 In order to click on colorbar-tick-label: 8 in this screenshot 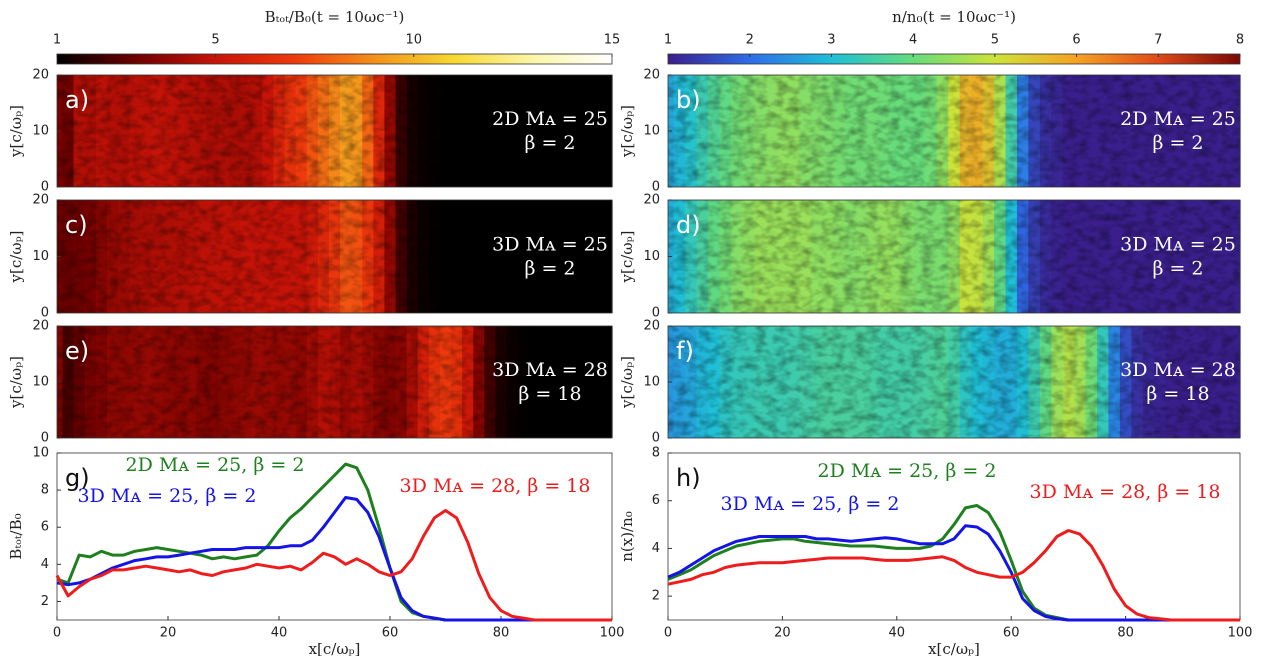, I will do `click(1240, 40)`.